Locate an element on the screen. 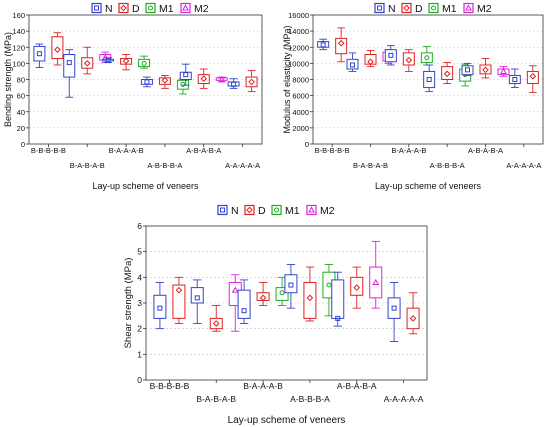 The height and width of the screenshot is (427, 550). y-tick-label: 10000 is located at coordinates (298, 63).